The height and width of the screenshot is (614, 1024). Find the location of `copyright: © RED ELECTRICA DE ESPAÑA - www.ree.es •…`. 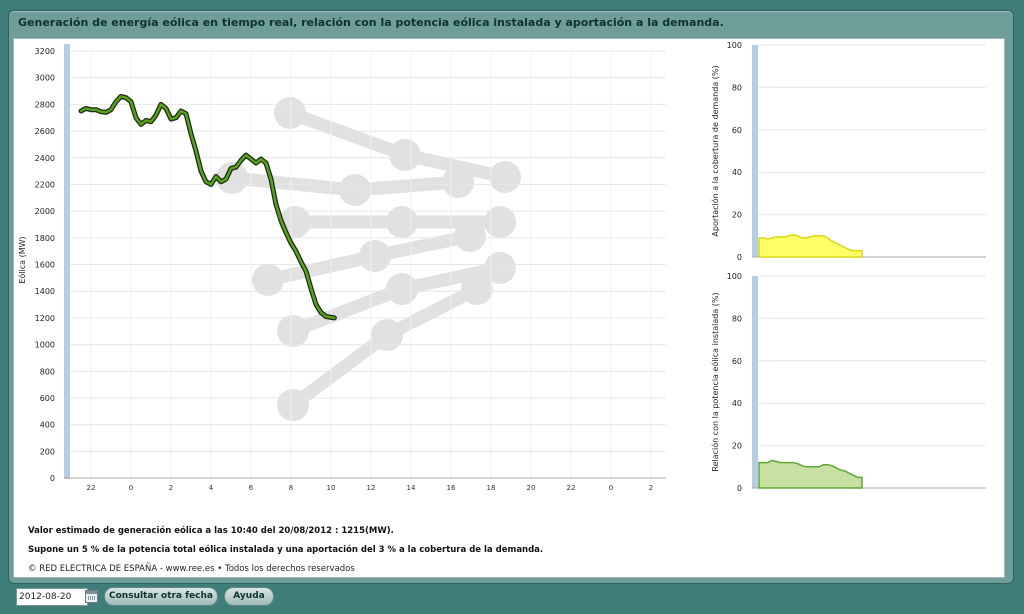

copyright: © RED ELECTRICA DE ESPAÑA - www.ree.es •… is located at coordinates (191, 569).